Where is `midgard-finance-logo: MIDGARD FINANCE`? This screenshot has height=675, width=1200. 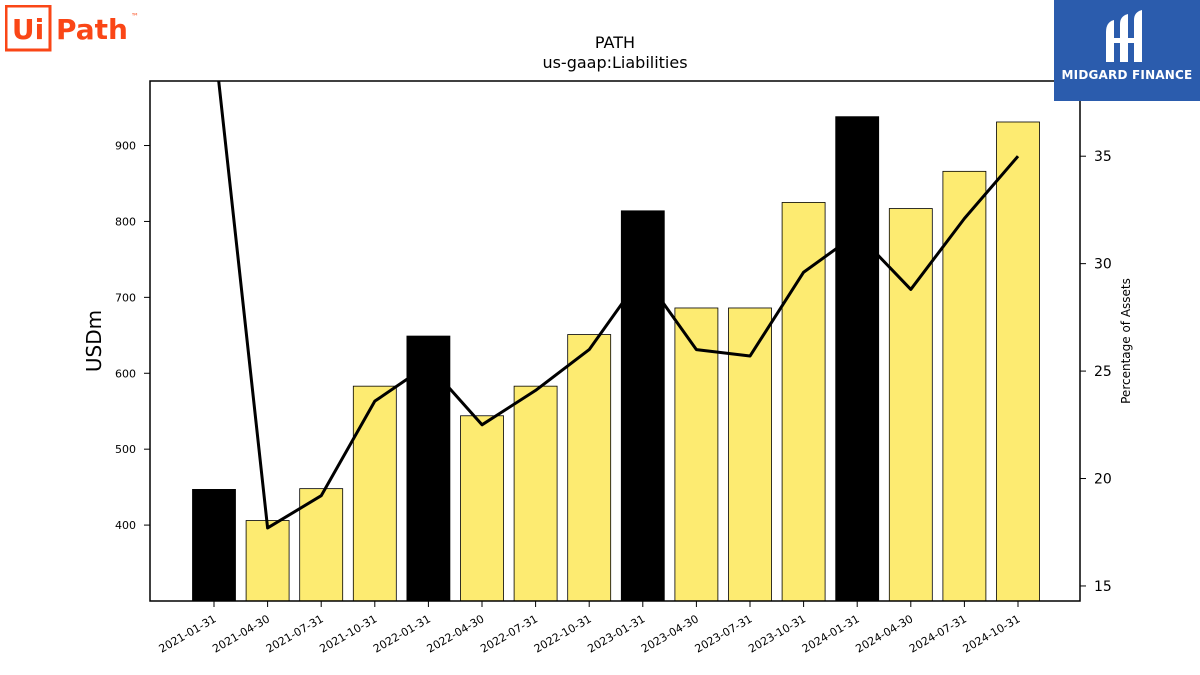
midgard-finance-logo: MIDGARD FINANCE is located at coordinates (1127, 50).